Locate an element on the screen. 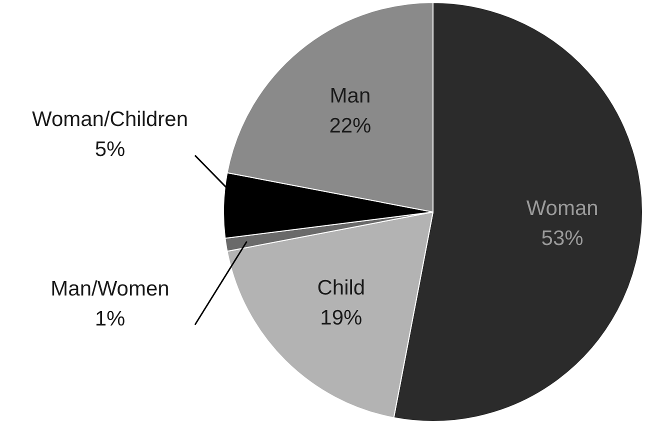 The width and height of the screenshot is (650, 424). slice-label: Woman/Children is located at coordinates (110, 120).